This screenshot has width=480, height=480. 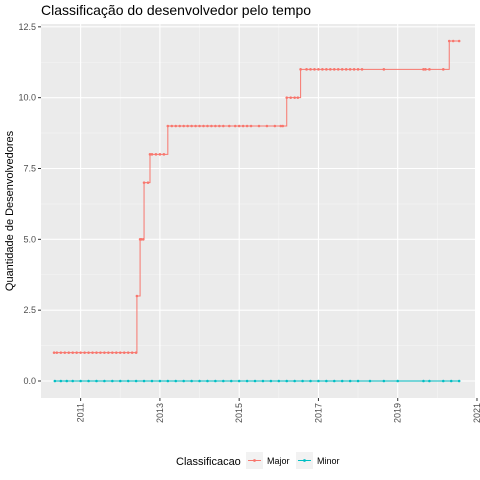 I want to click on x-tick-label: 2017, so click(x=318, y=413).